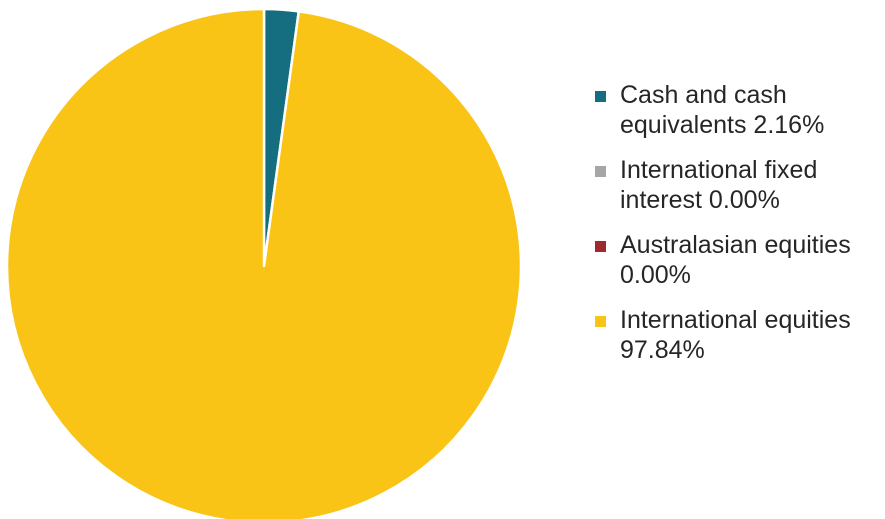  I want to click on legend-item-international-equities: International equities 97.84%, so click(736, 335).